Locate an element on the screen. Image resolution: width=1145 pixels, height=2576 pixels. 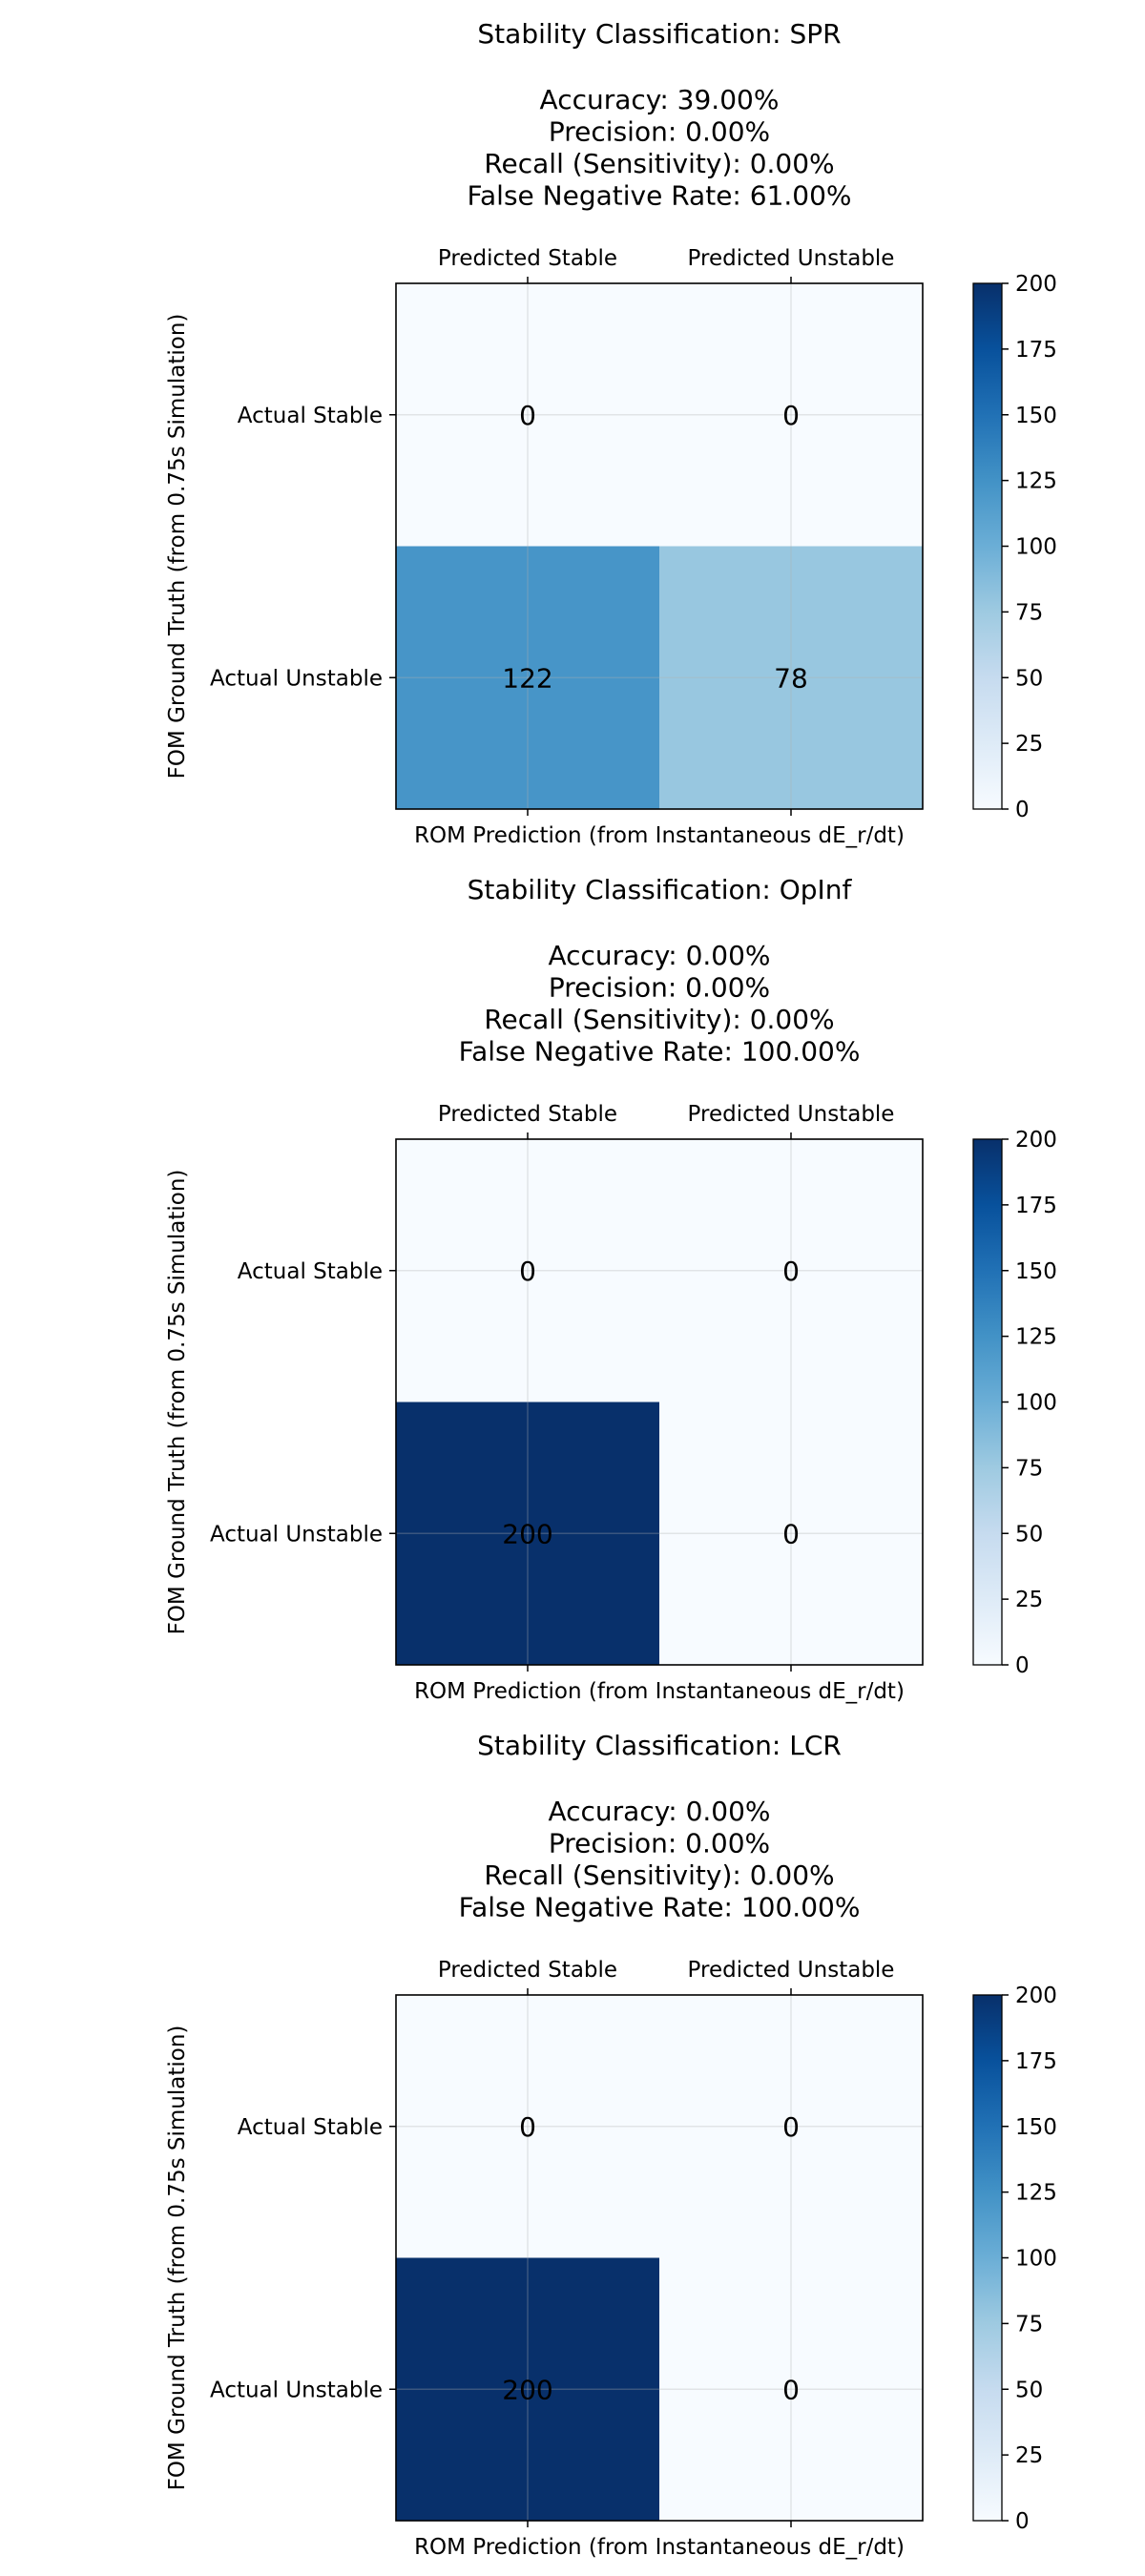
chart-title: Stability Classification: LCR is located at coordinates (659, 1745).